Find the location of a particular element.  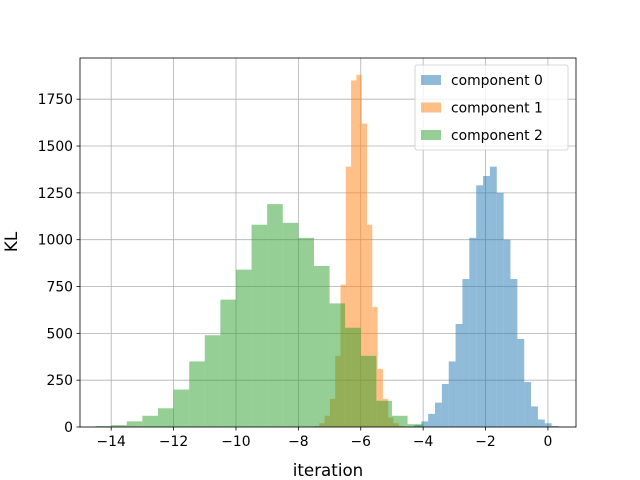

y-tick-label: 750 is located at coordinates (59, 288).